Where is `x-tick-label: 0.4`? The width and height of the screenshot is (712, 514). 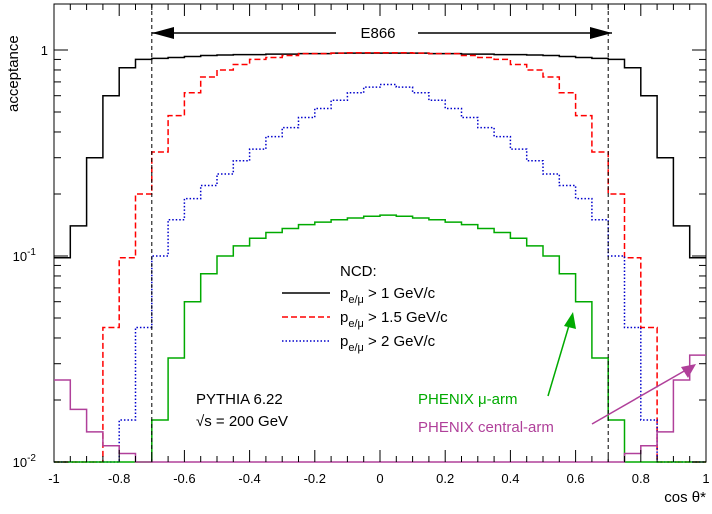
x-tick-label: 0.4 is located at coordinates (510, 478).